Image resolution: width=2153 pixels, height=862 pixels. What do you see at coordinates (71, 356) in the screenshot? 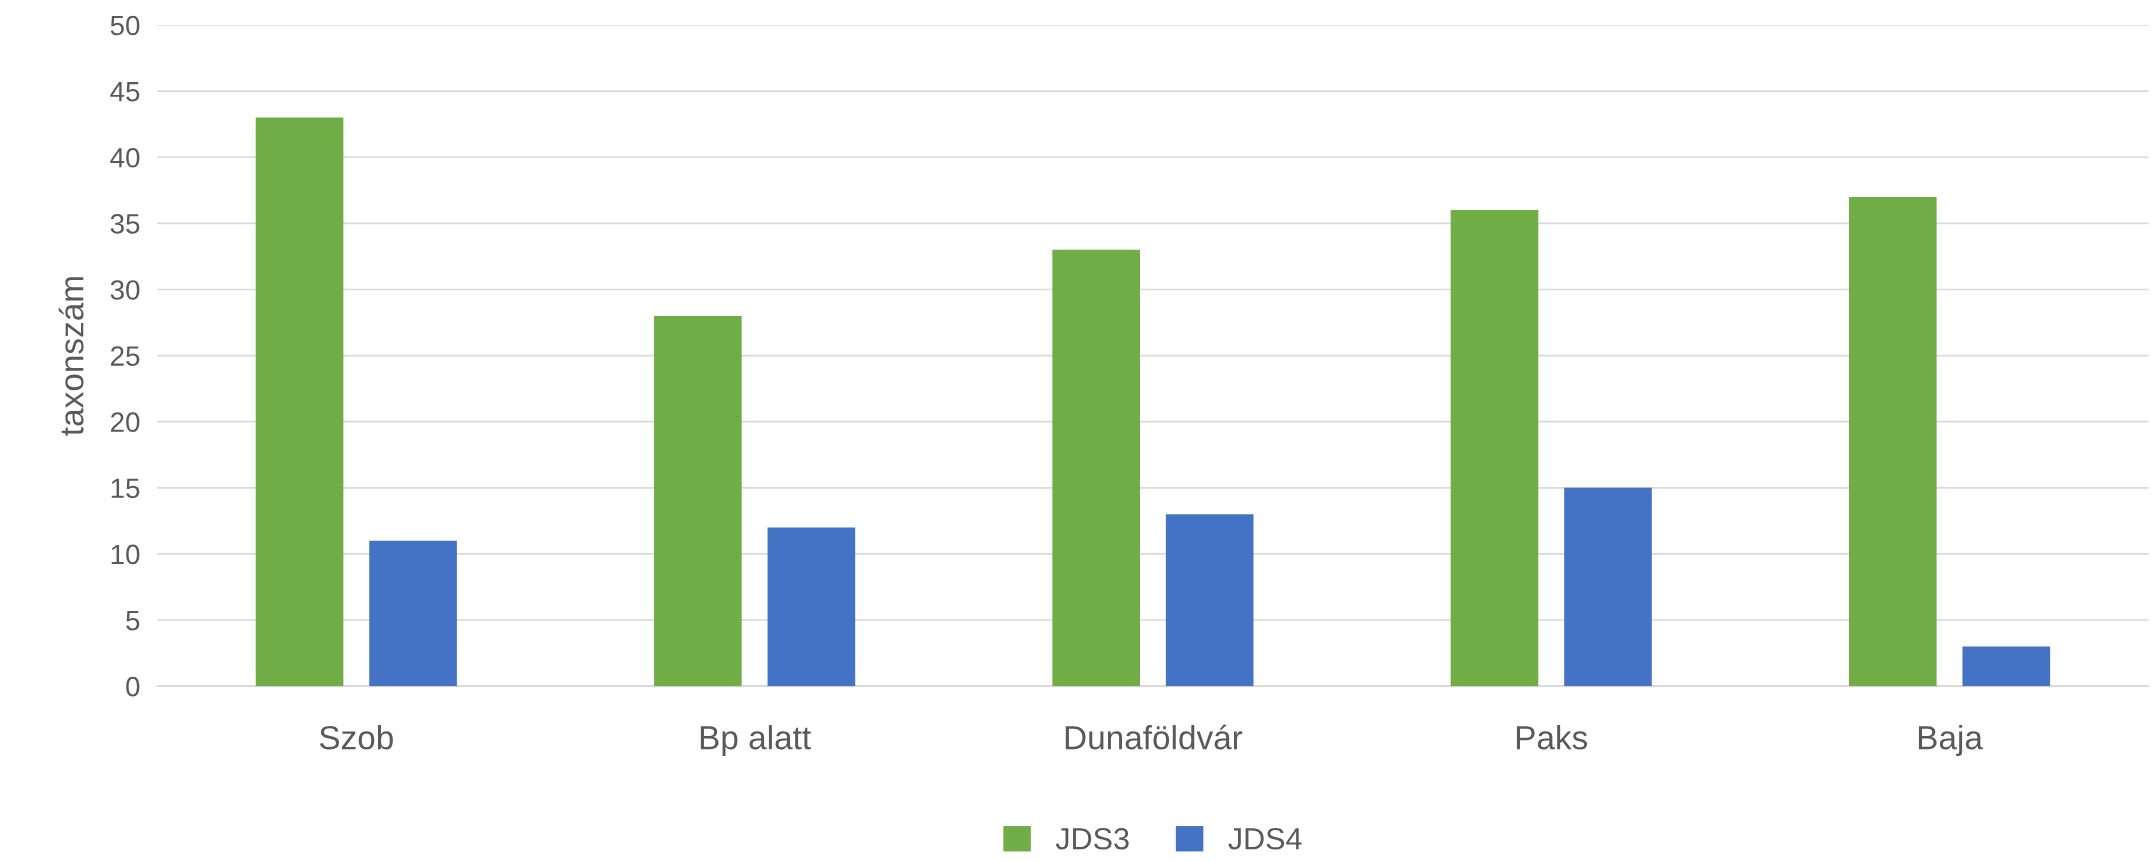
I see `y-axis-title: taxonszám` at bounding box center [71, 356].